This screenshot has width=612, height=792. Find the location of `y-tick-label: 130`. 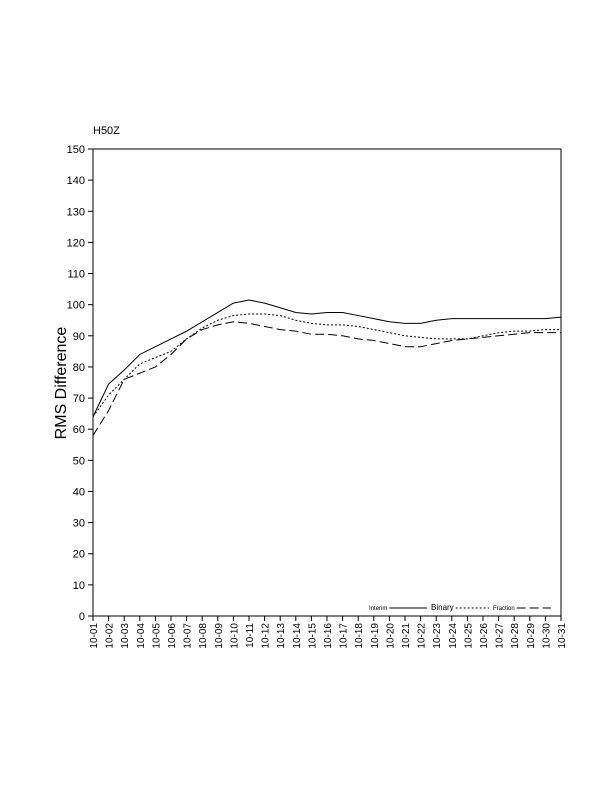

y-tick-label: 130 is located at coordinates (76, 212).